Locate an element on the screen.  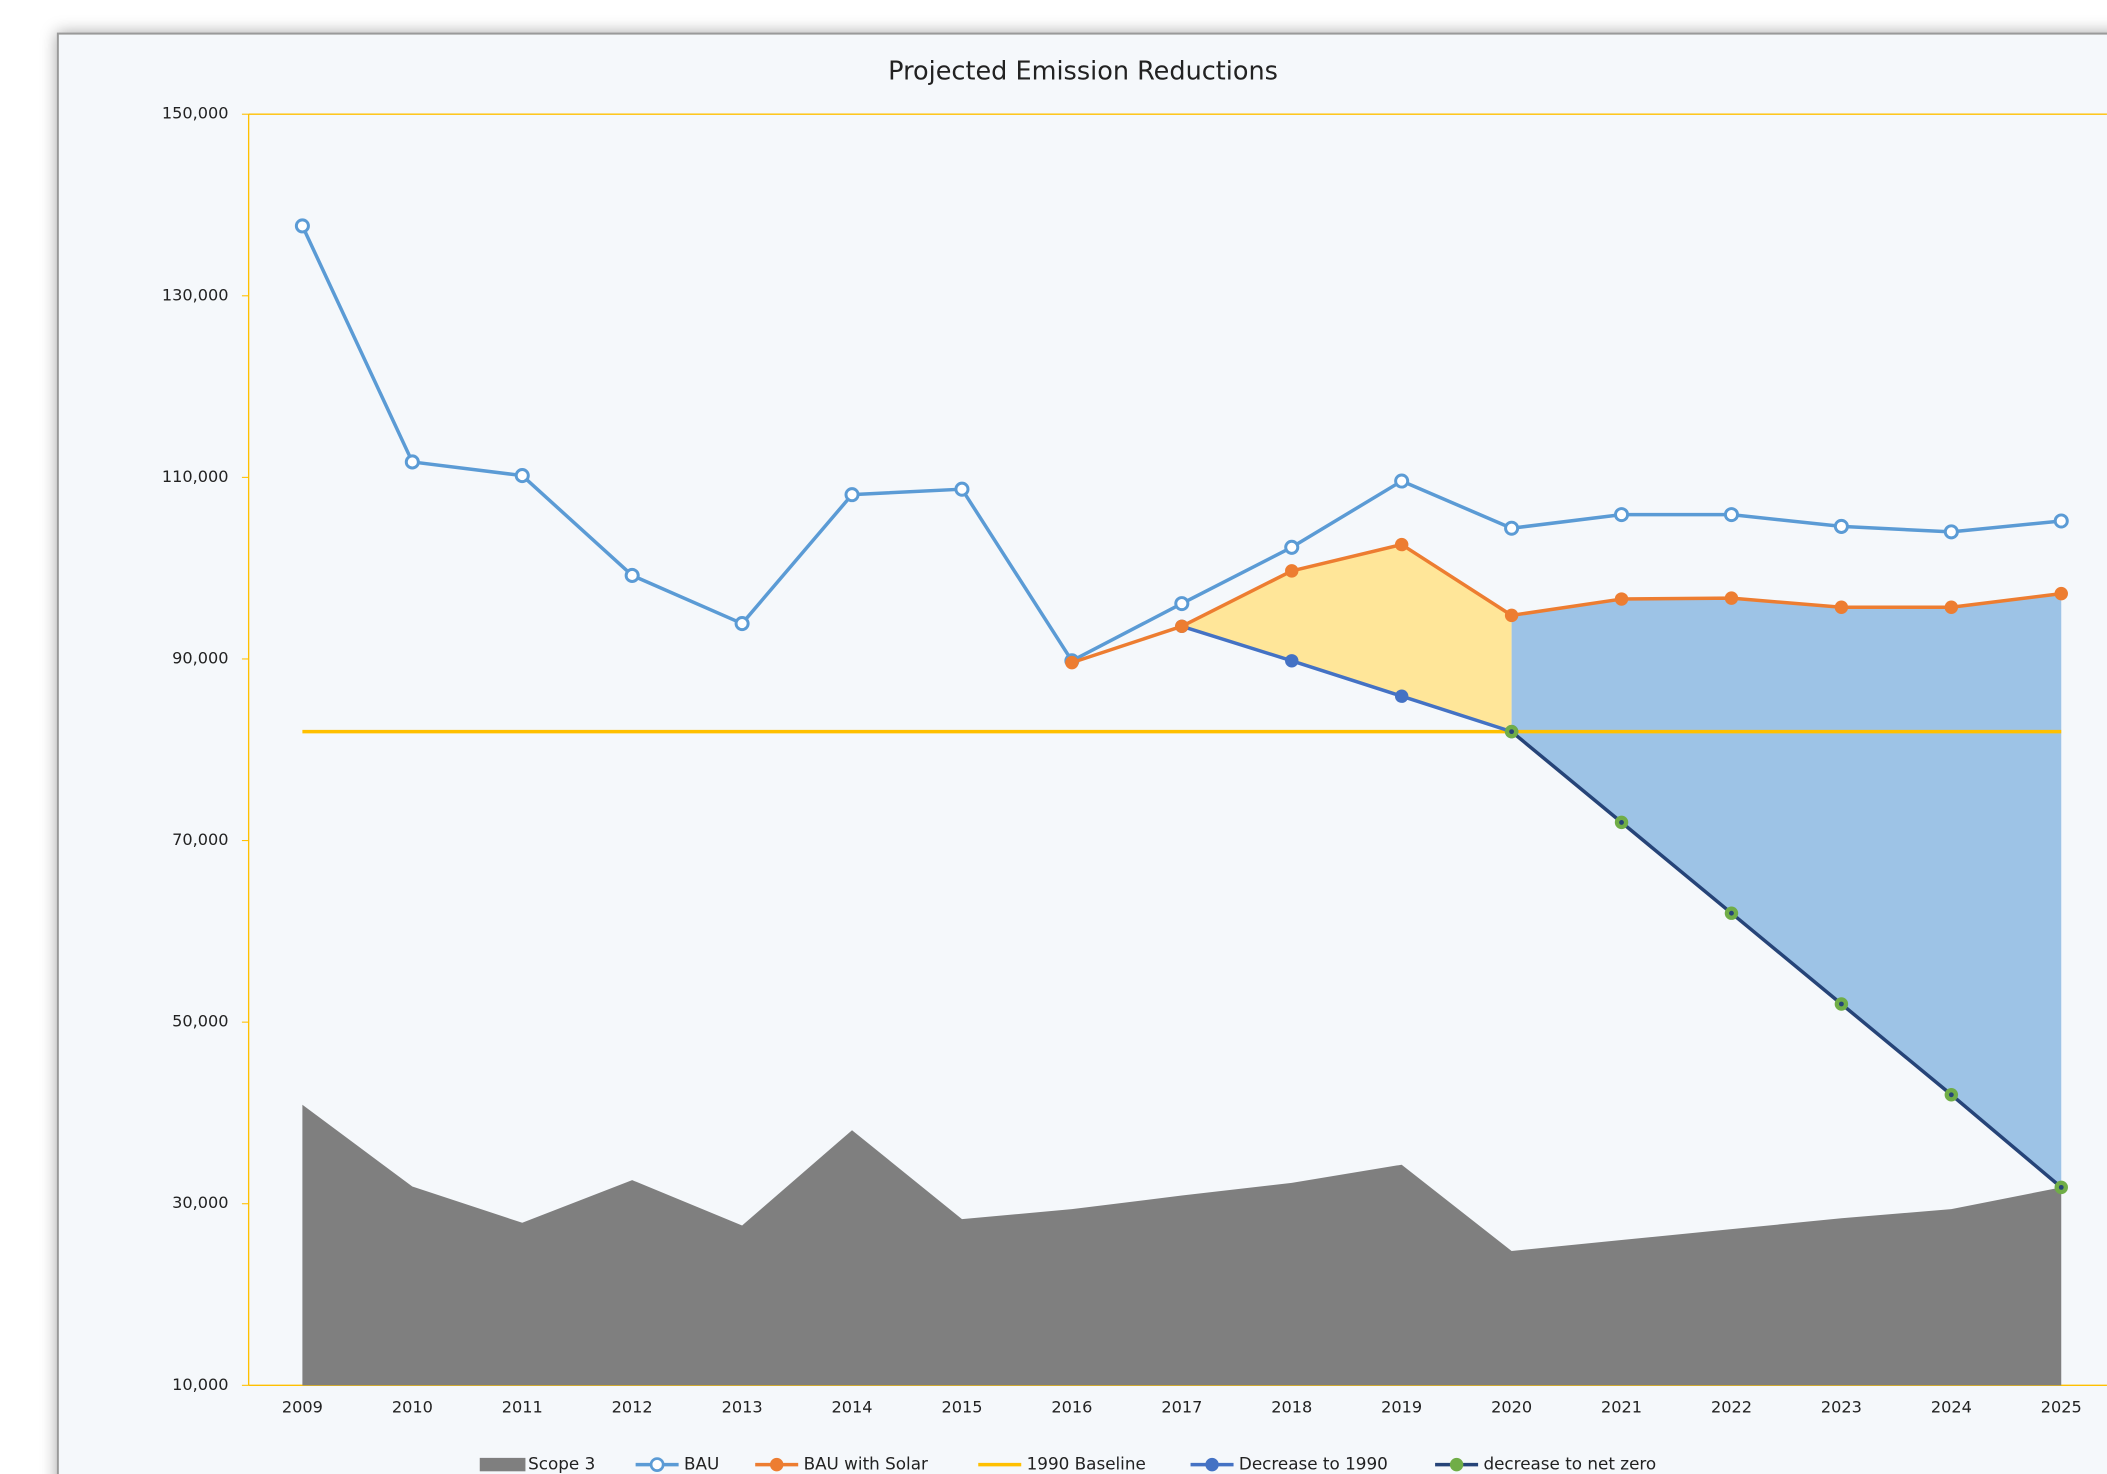
x-tick-label: 2013 is located at coordinates (742, 1407).